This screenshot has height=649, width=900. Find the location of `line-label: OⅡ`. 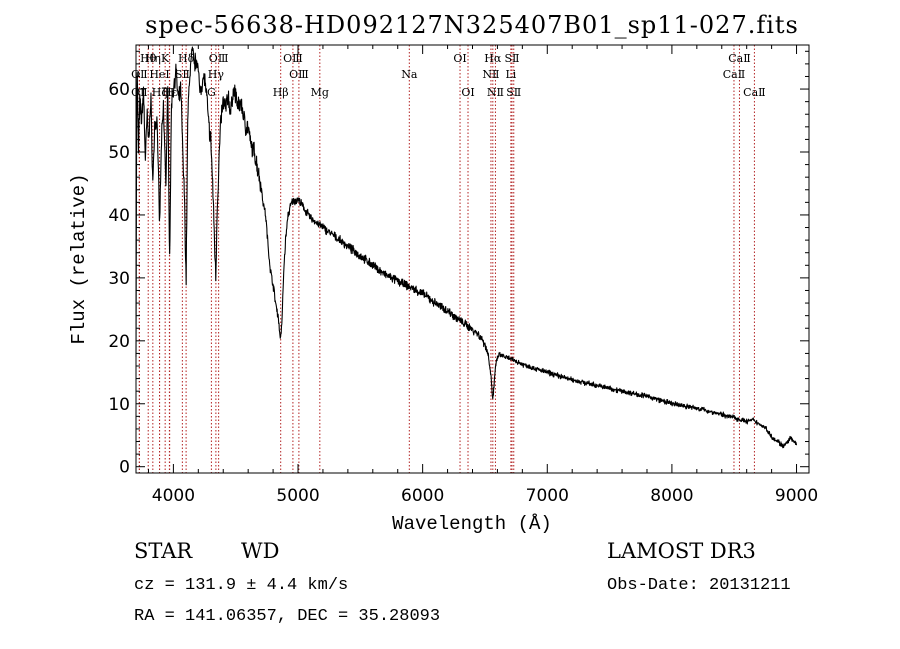

line-label: OⅡ is located at coordinates (139, 74).